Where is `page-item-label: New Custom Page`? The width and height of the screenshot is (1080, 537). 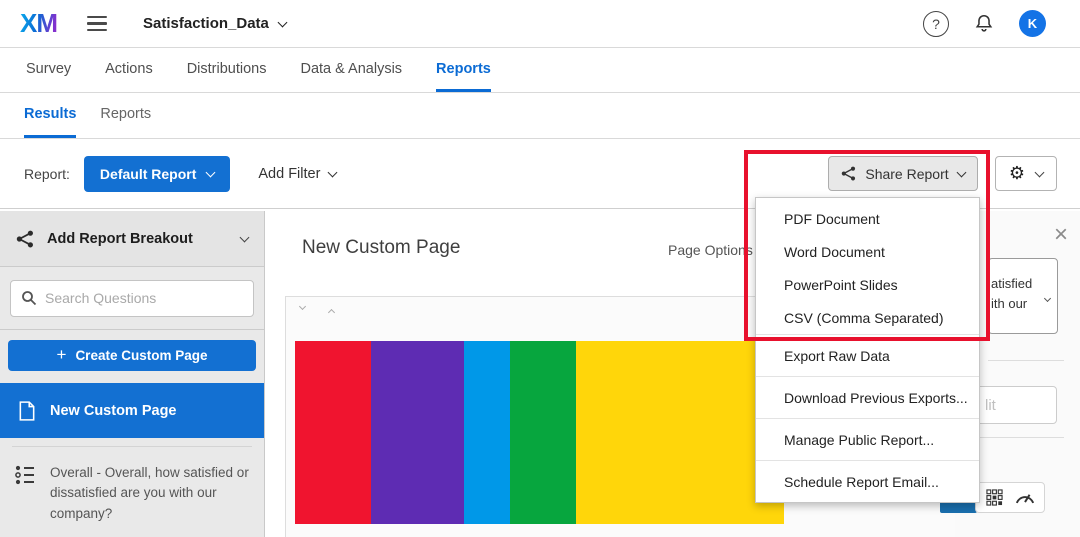
page-item-label: New Custom Page is located at coordinates (113, 410).